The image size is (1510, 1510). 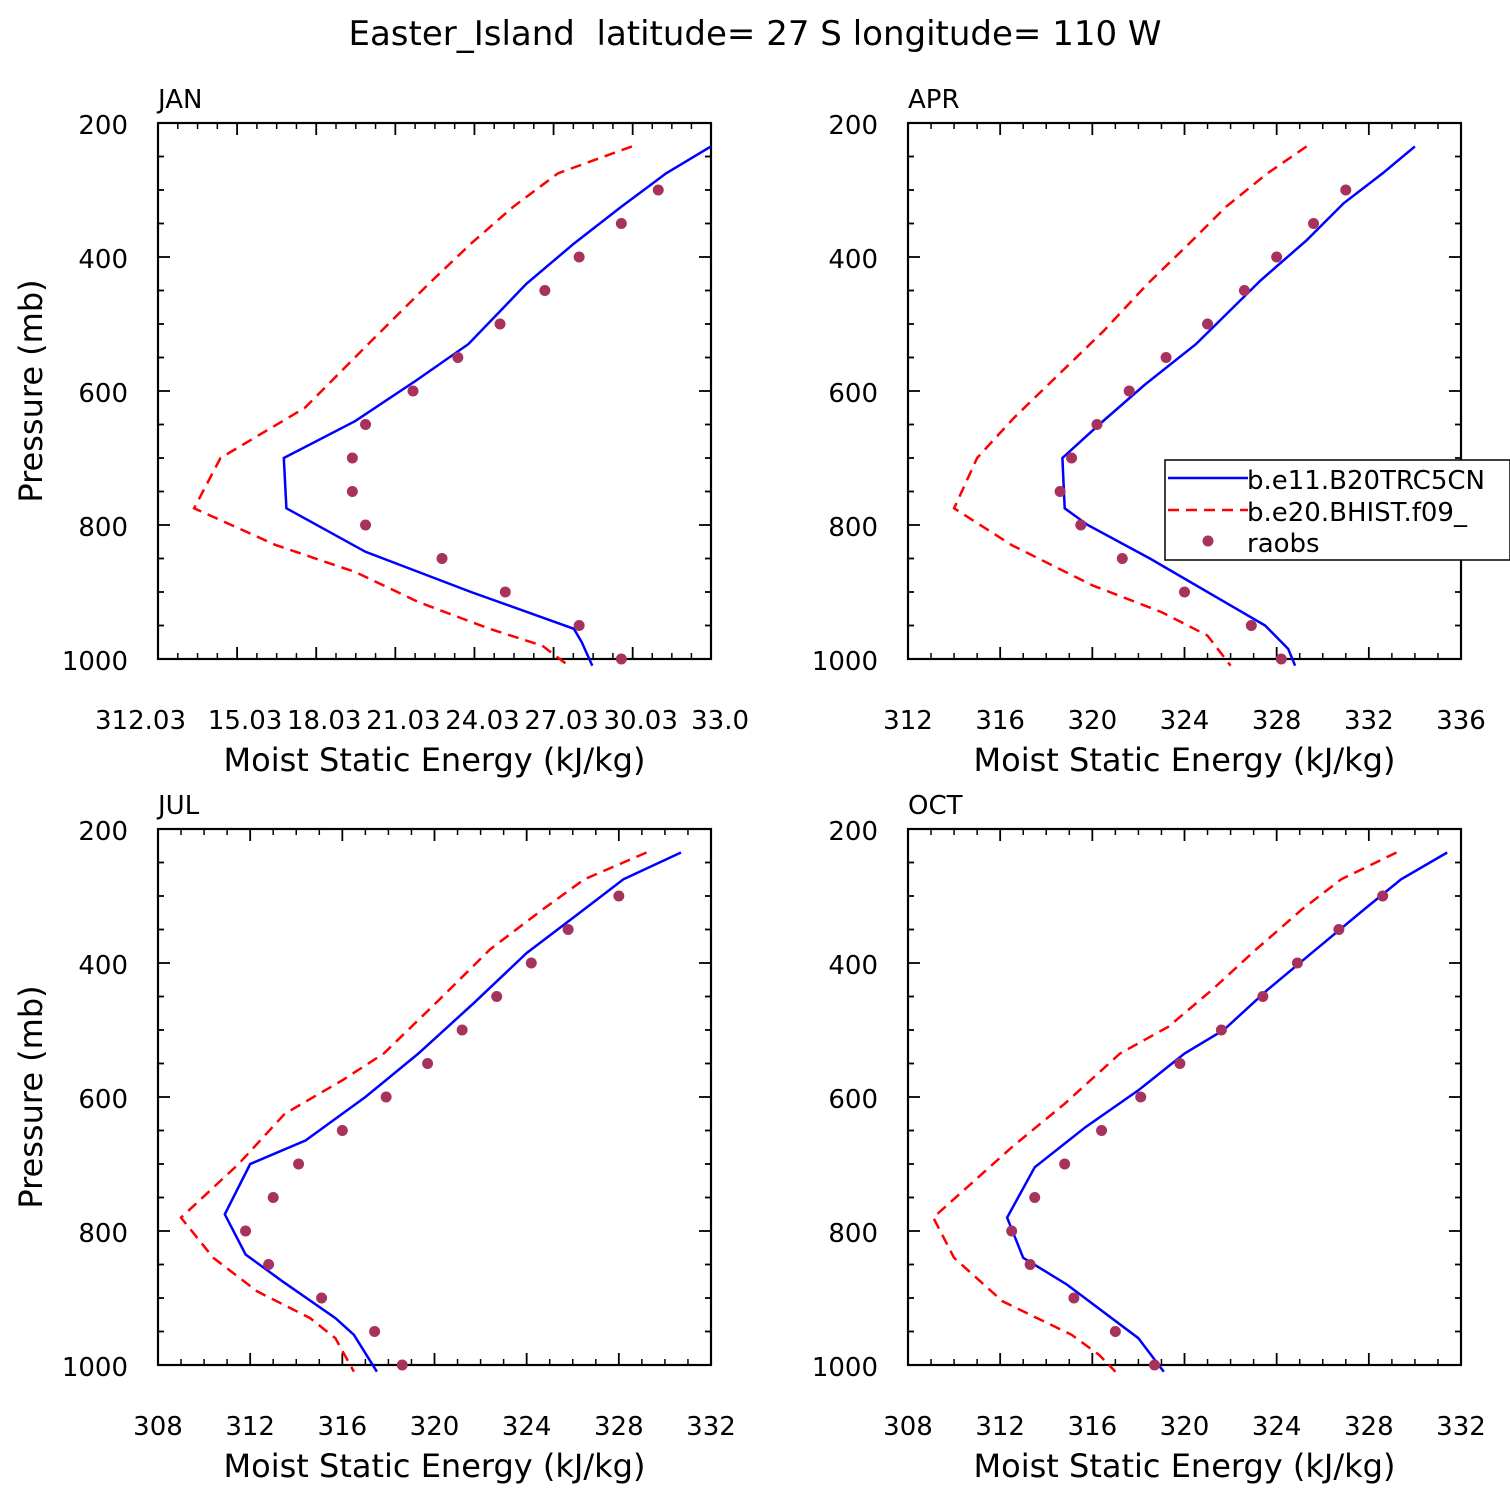 I want to click on x-tick-label: 15.03, so click(x=245, y=721).